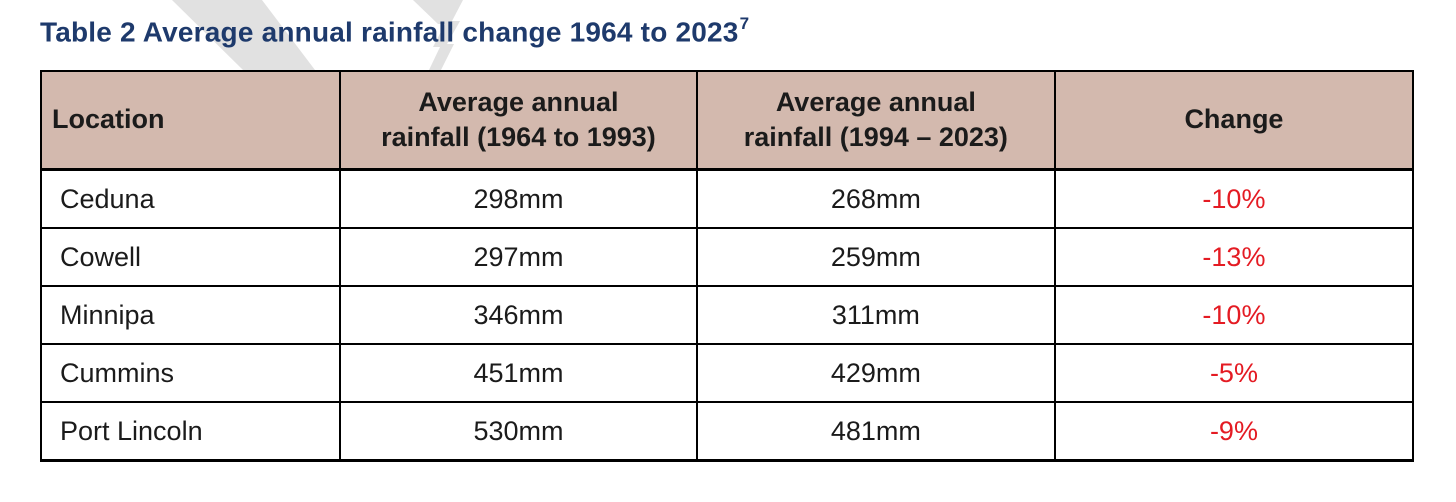 The height and width of the screenshot is (502, 1456). I want to click on header-rainfall-1964-line1: Average annual, so click(518, 101).